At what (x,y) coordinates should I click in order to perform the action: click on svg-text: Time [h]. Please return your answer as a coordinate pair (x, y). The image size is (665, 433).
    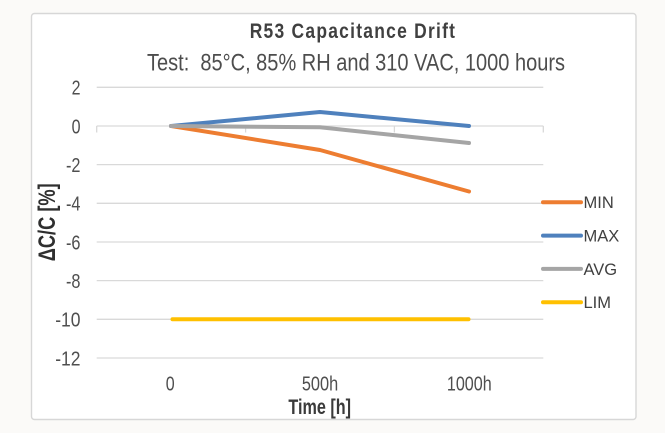
    Looking at the image, I should click on (319, 407).